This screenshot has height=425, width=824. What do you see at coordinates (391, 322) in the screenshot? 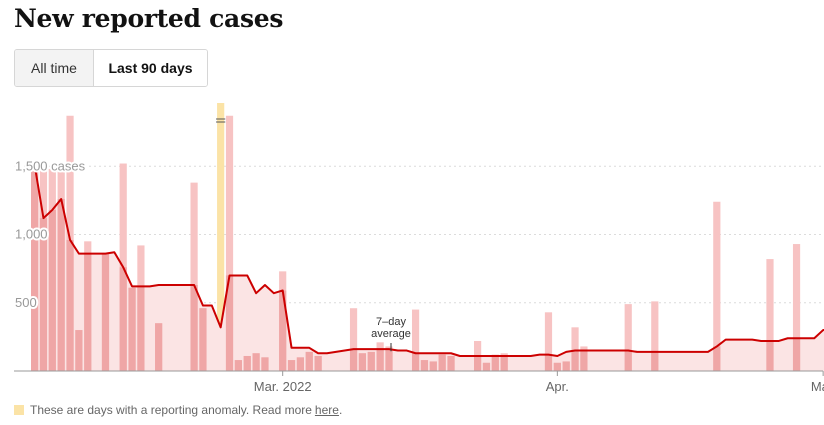
I see `average-annotation-label: 7–day` at bounding box center [391, 322].